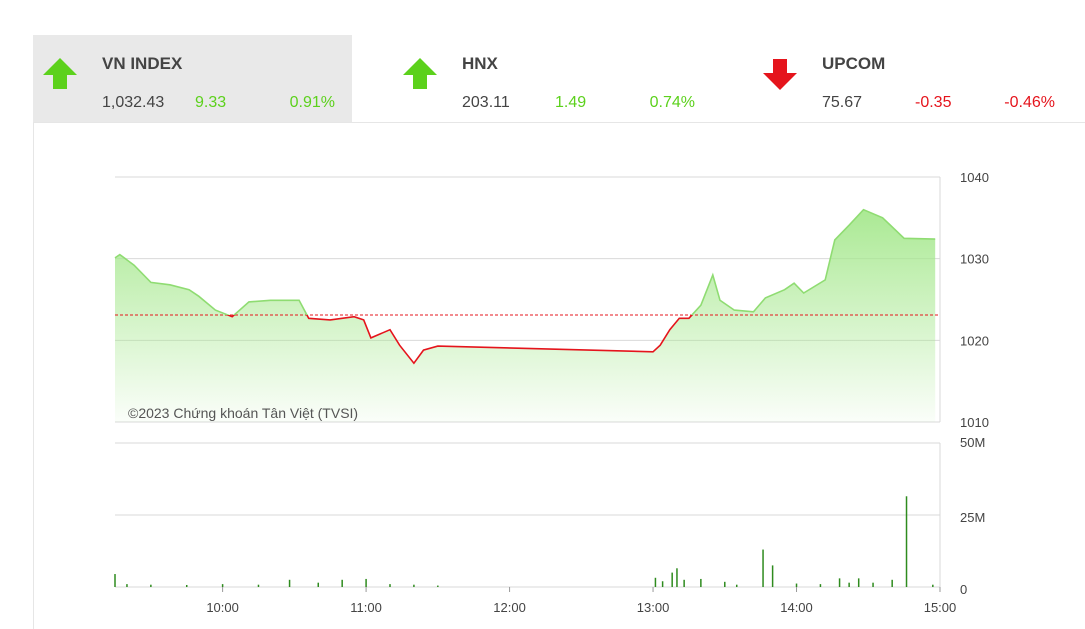 This screenshot has height=629, width=1085. What do you see at coordinates (909, 82) in the screenshot?
I see `index-tab: UPCOM 75.67 -0.35 -0.46%` at bounding box center [909, 82].